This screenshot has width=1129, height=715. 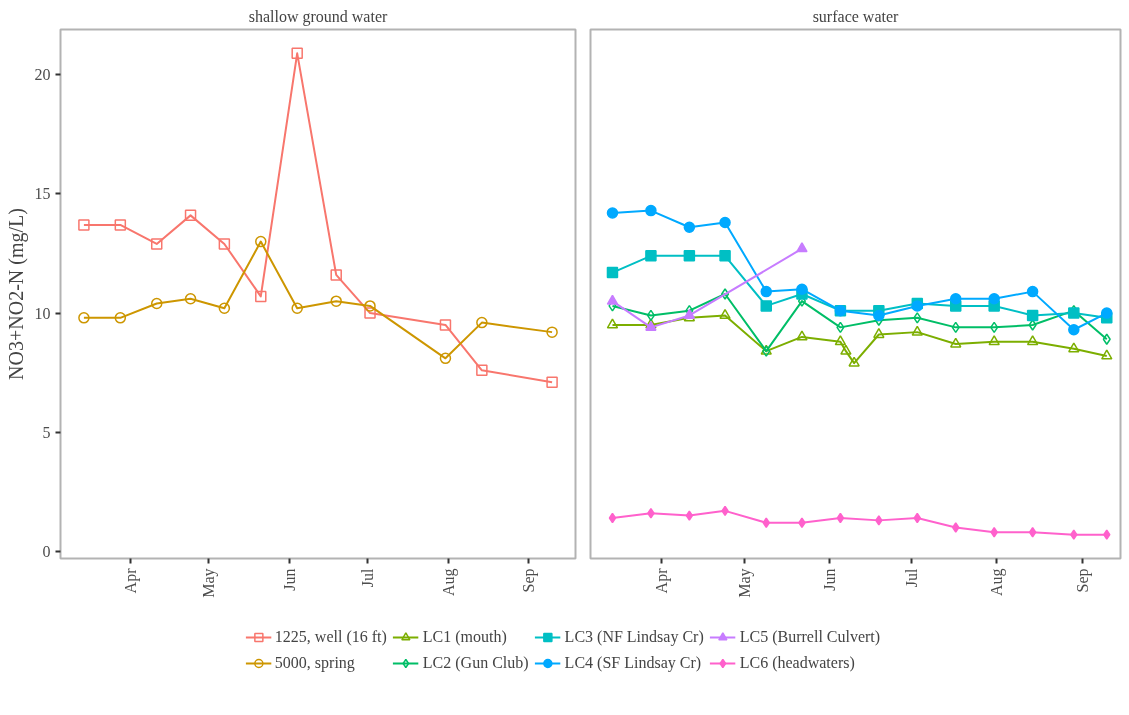 I want to click on legend-label: LC6 (headwaters), so click(x=797, y=663).